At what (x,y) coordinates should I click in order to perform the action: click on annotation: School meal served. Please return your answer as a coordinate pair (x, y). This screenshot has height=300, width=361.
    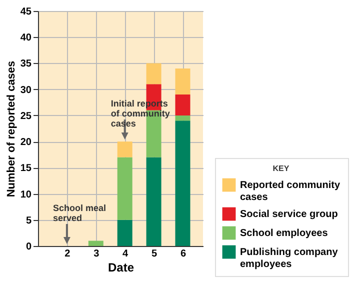
    Looking at the image, I should click on (79, 213).